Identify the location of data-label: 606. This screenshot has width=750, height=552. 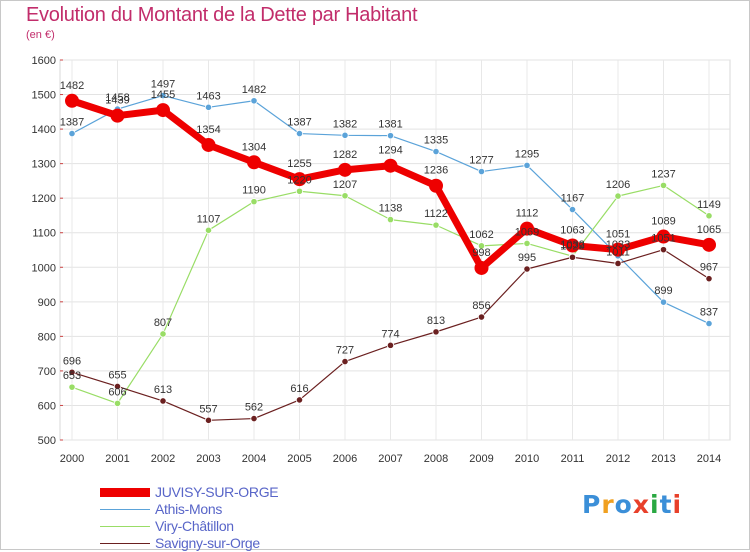
(117, 392).